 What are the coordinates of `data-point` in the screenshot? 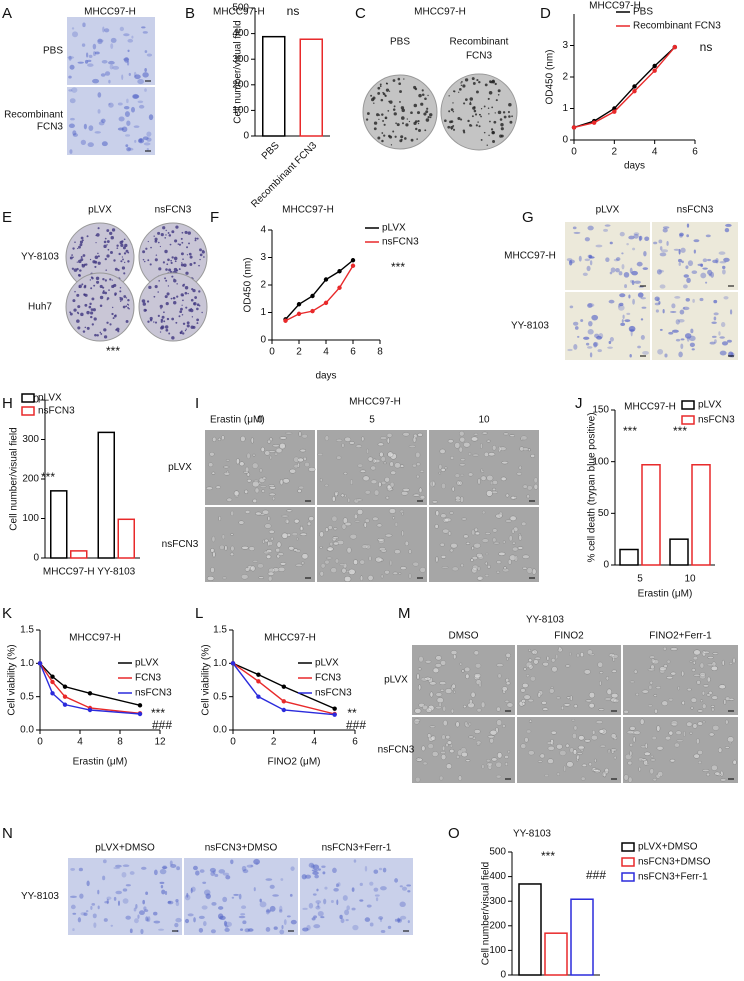 It's located at (312, 311).